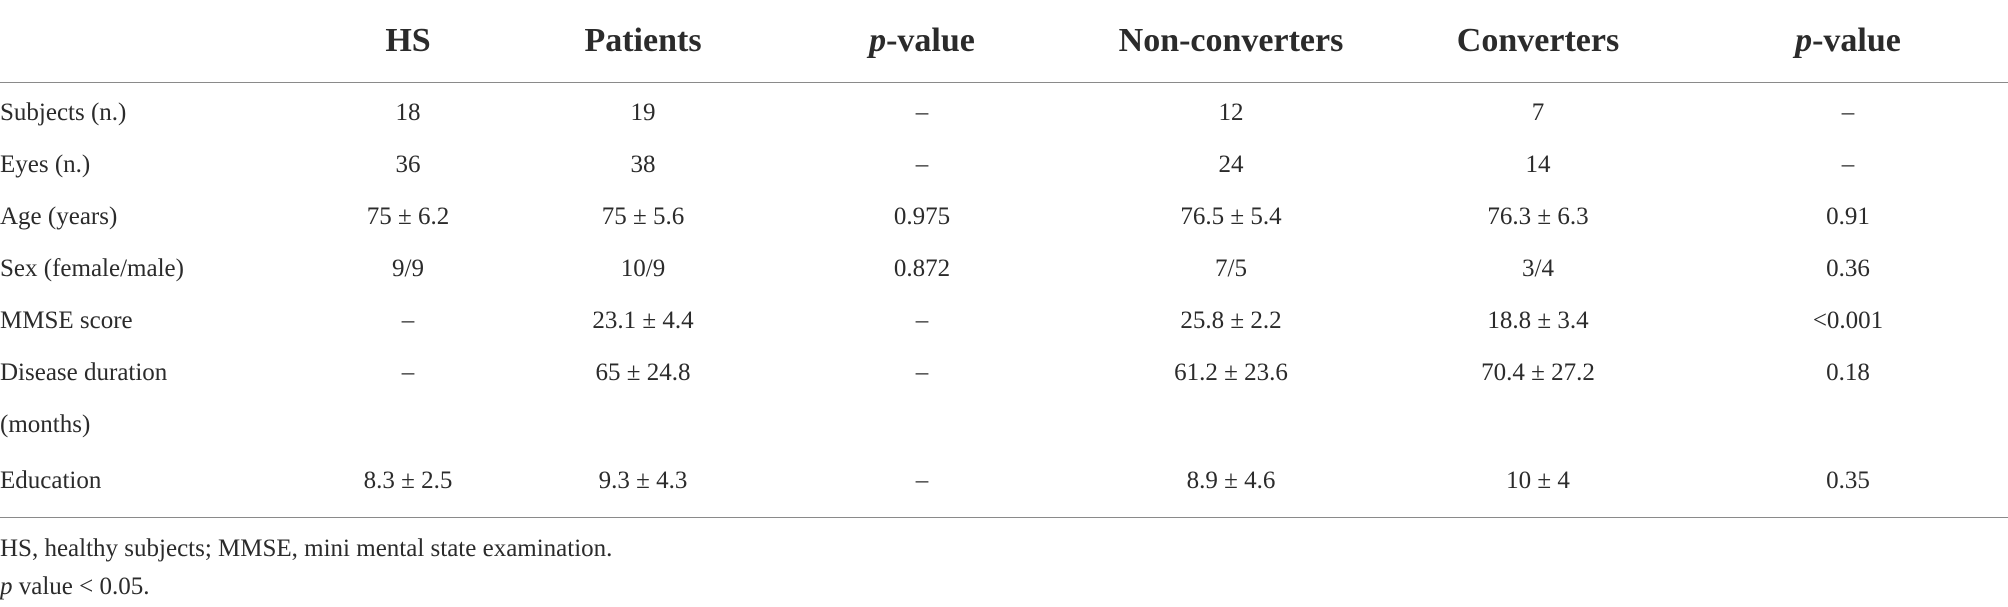 The image size is (2008, 607). What do you see at coordinates (1231, 372) in the screenshot?
I see `cell-non-converters: 61.2 ± 23.6` at bounding box center [1231, 372].